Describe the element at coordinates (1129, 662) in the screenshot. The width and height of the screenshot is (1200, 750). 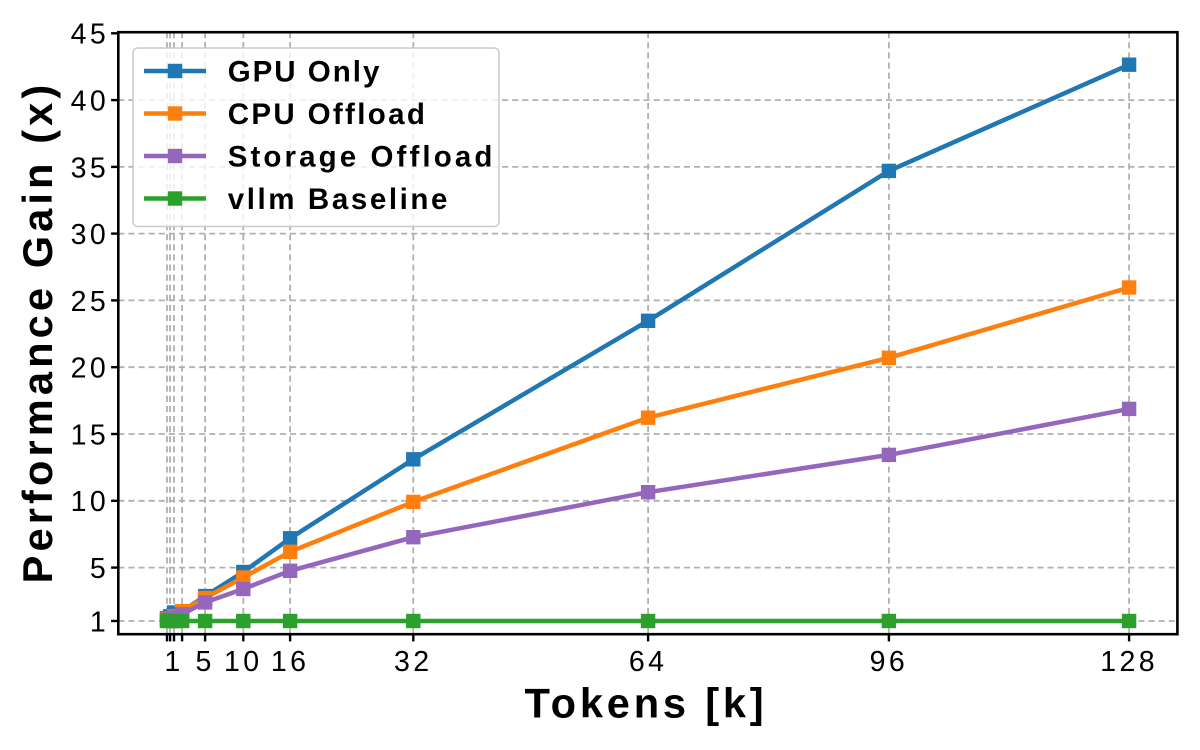
I see `svg-text: 128` at that location.